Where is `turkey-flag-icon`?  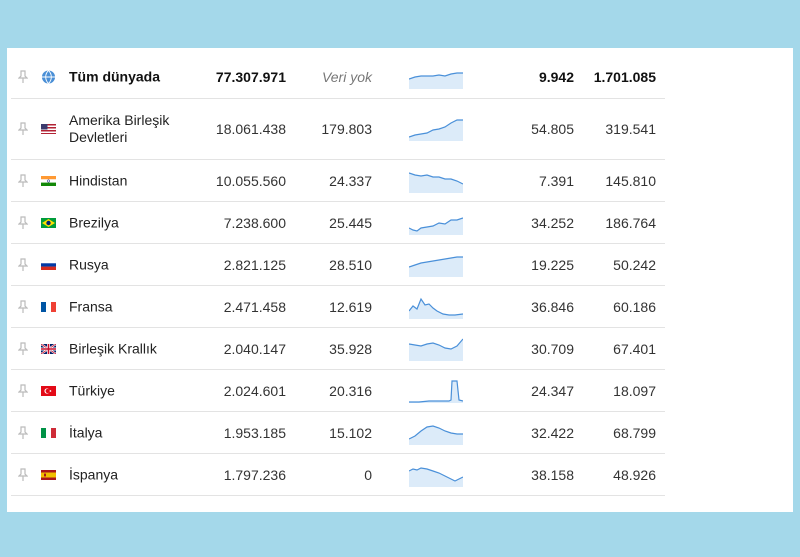 turkey-flag-icon is located at coordinates (48, 390).